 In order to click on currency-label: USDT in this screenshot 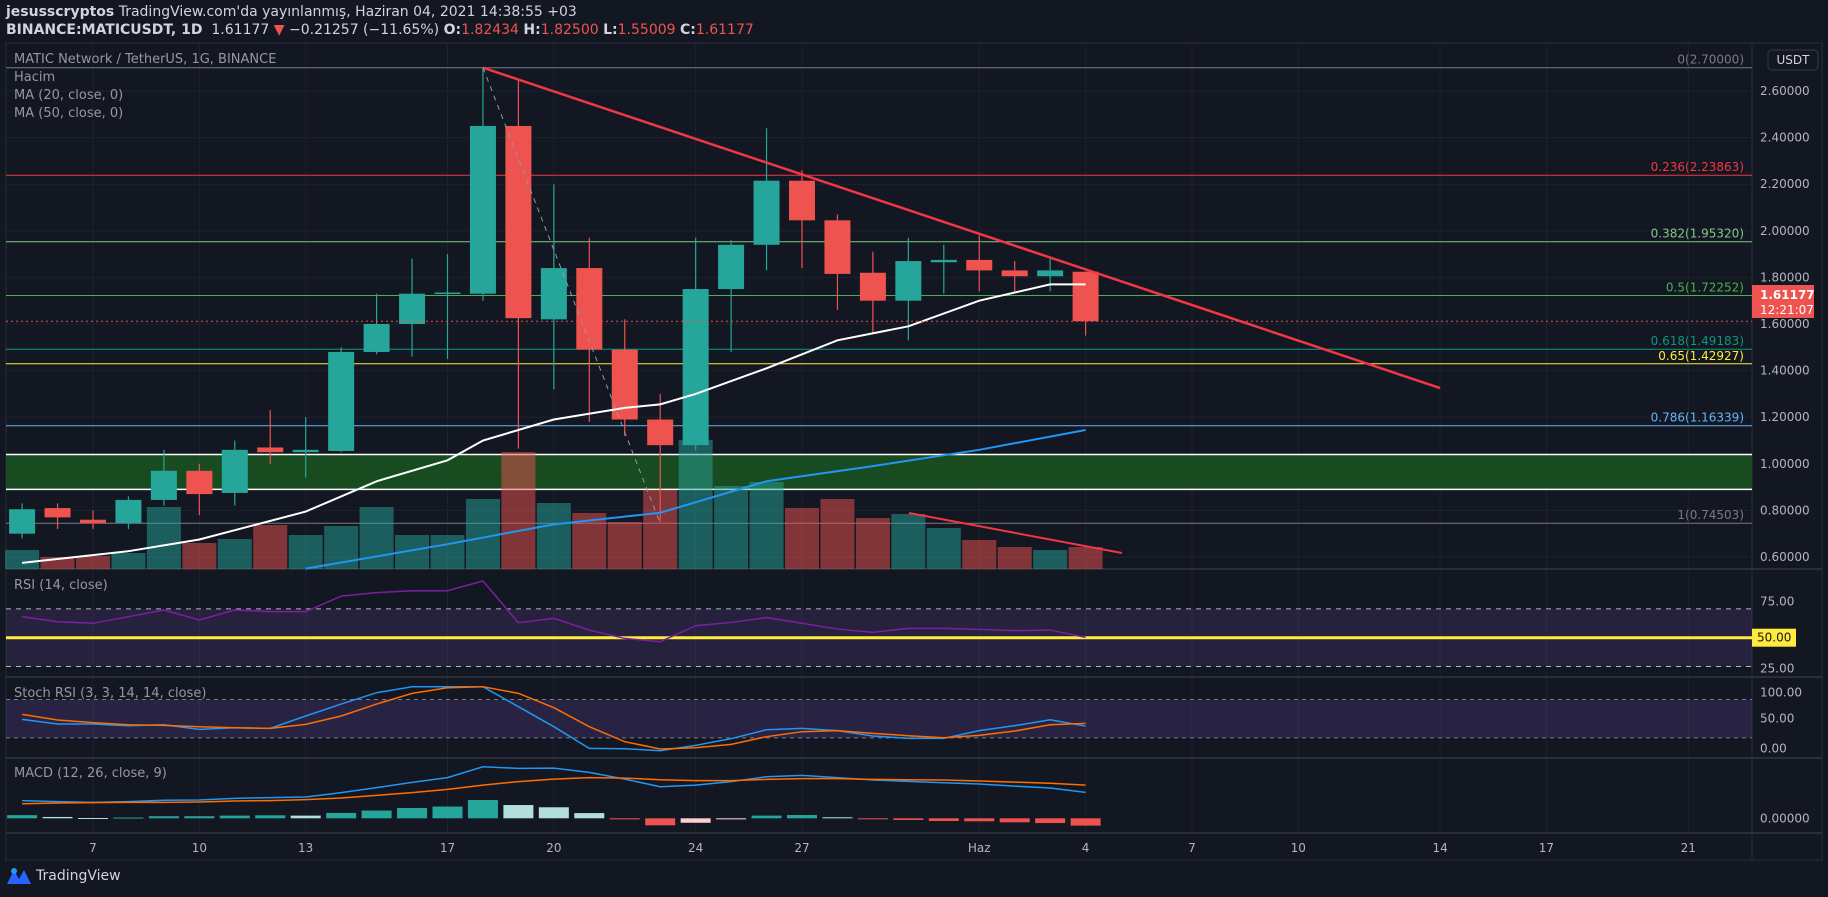, I will do `click(1794, 60)`.